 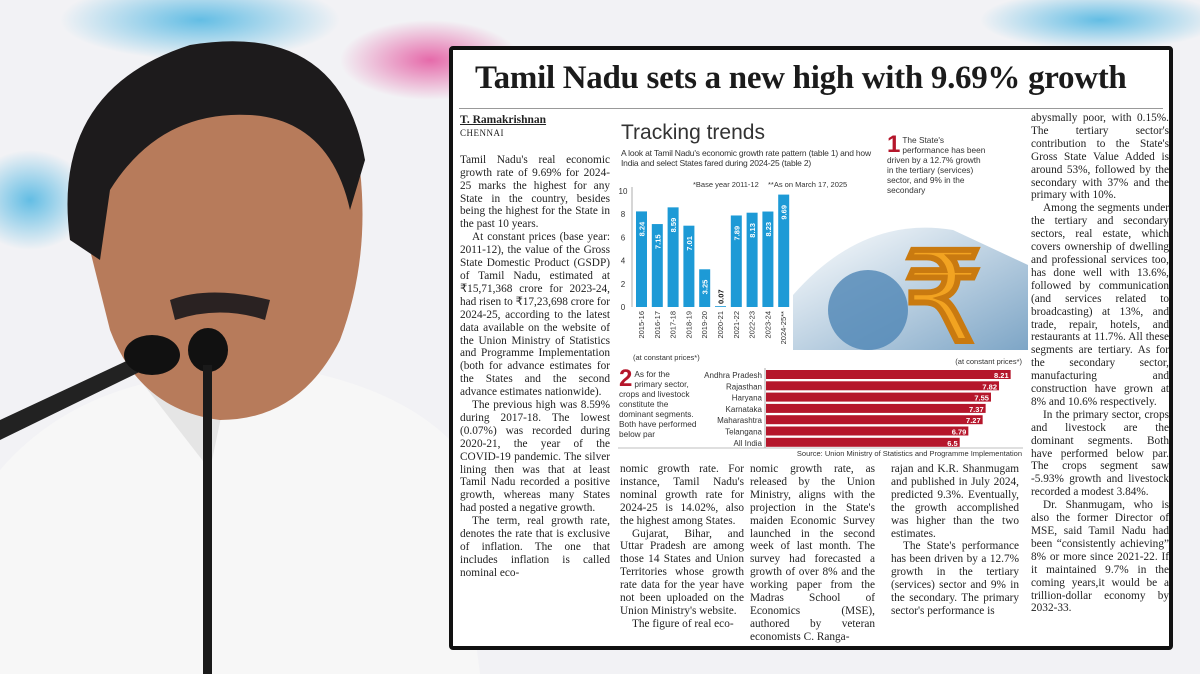 I want to click on bar-value-label: 6.5, so click(x=952, y=443).